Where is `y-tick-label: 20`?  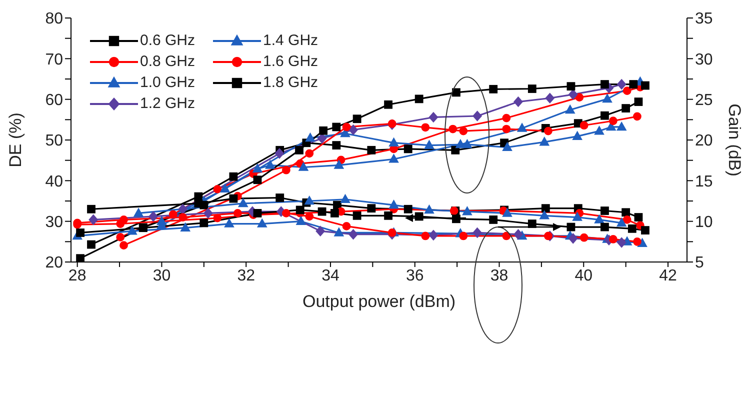 y-tick-label: 20 is located at coordinates (54, 263).